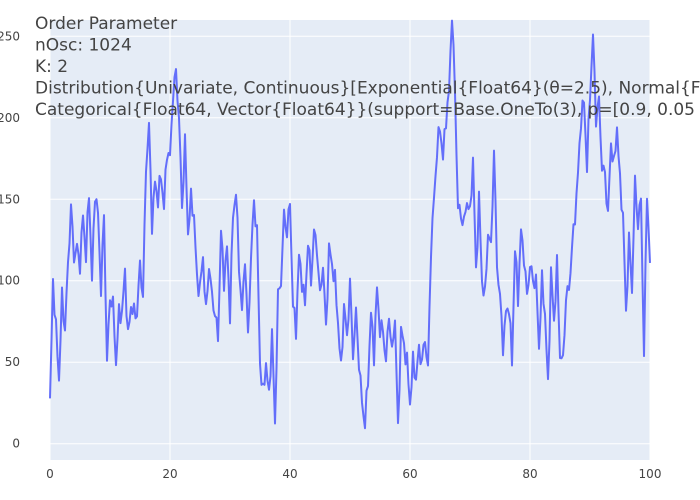 The image size is (700, 500). Describe the element at coordinates (169, 474) in the screenshot. I see `x-tick-label: 20` at that location.